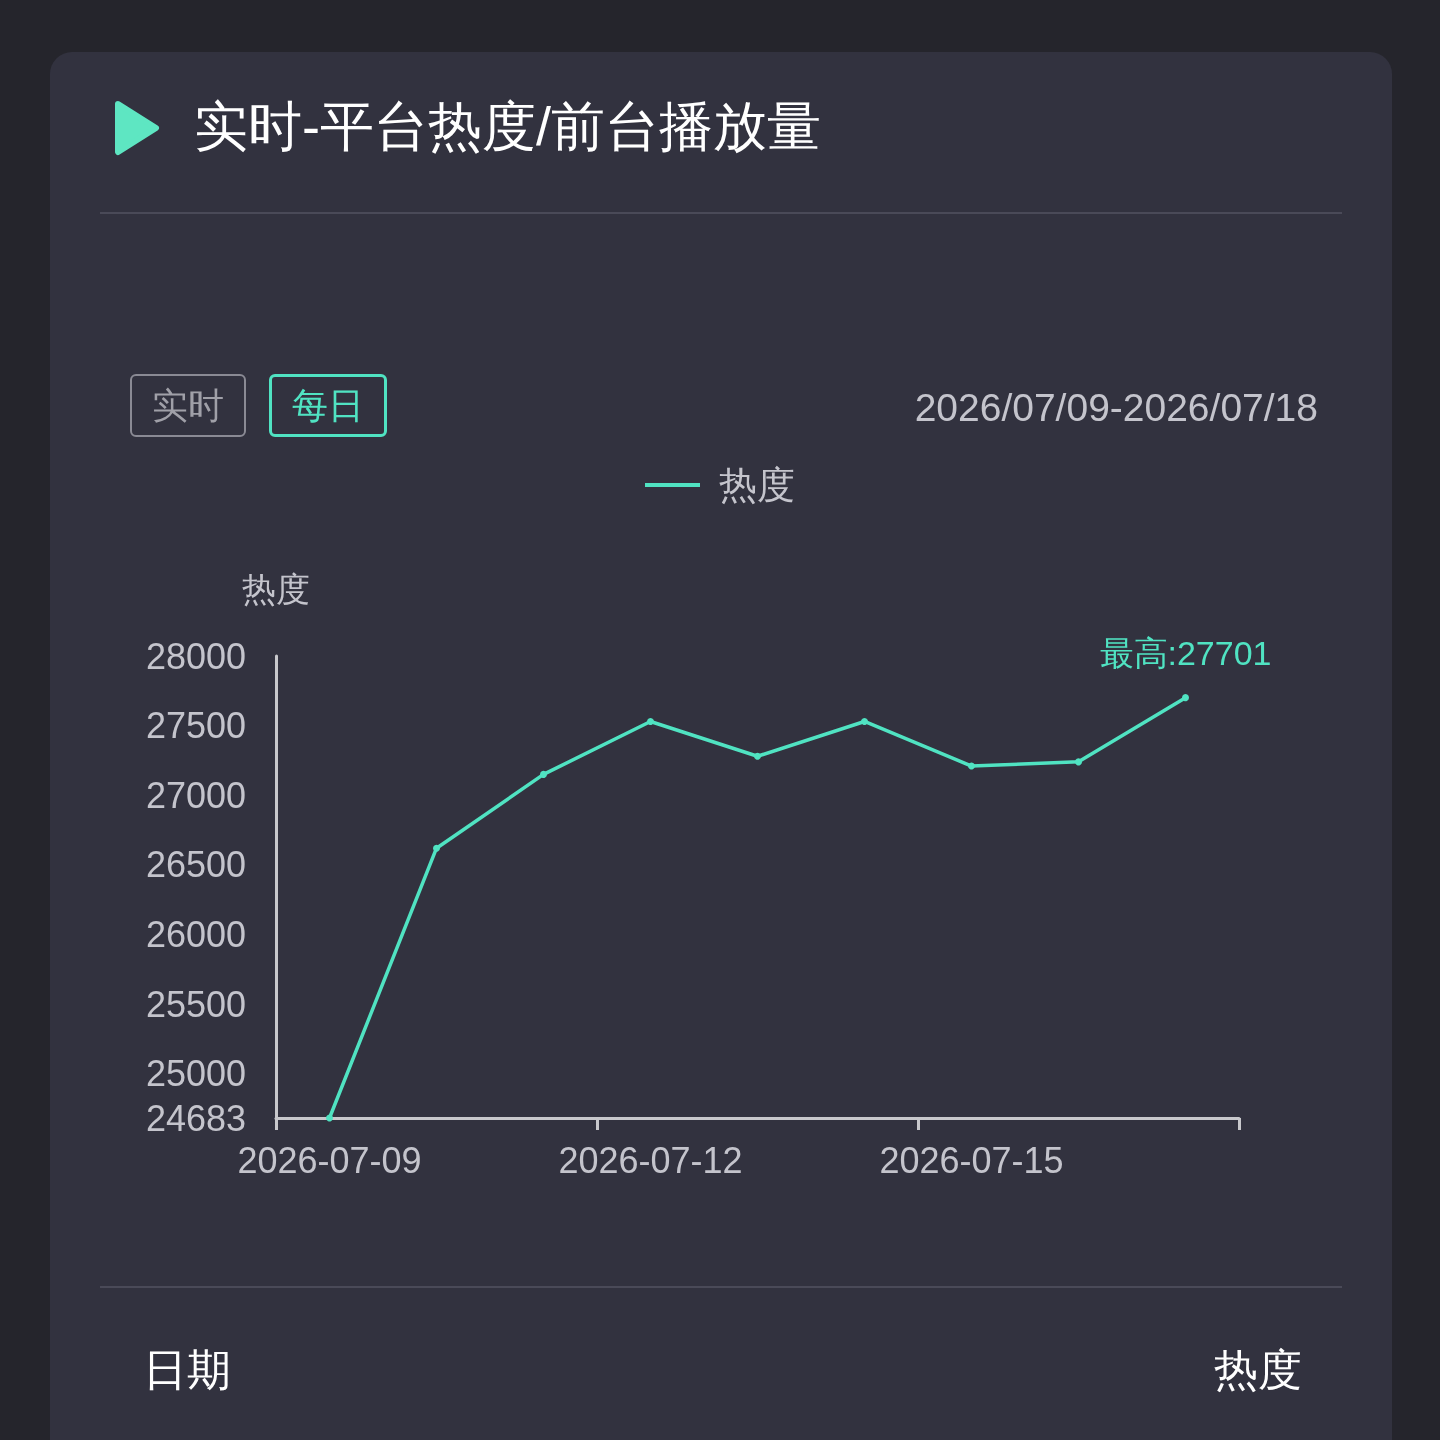 Image resolution: width=1440 pixels, height=1440 pixels. Describe the element at coordinates (187, 1370) in the screenshot. I see `text: 日期` at that location.